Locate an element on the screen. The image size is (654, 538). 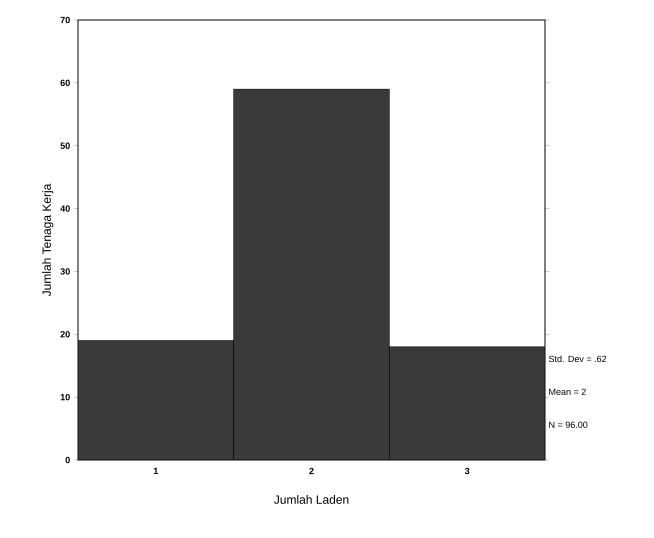
text: Std. Dev = .62 is located at coordinates (577, 358).